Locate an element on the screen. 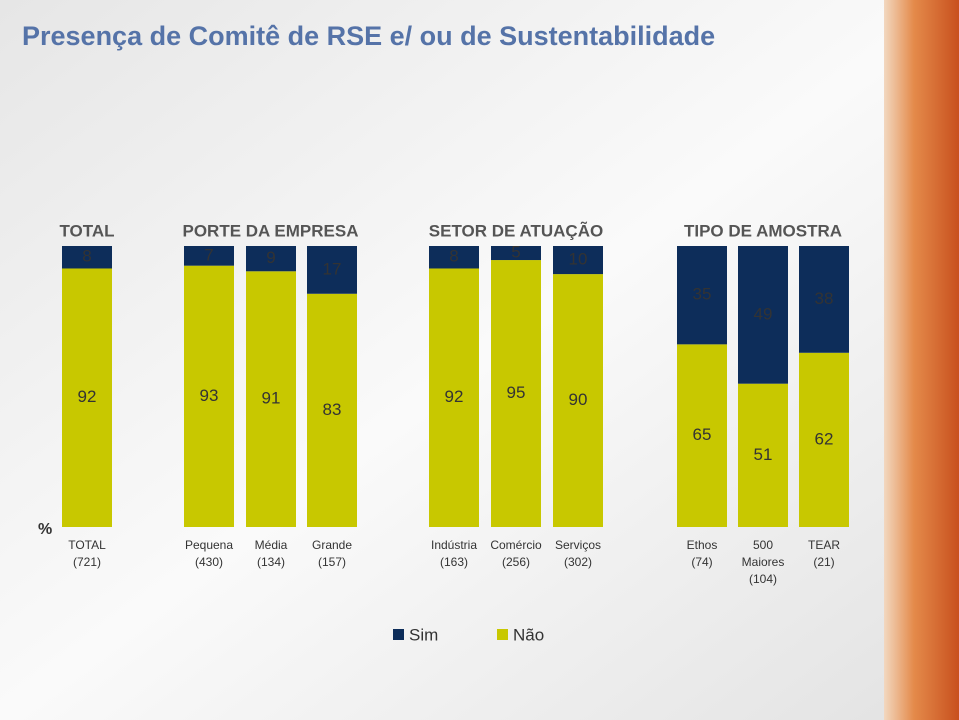 This screenshot has height=720, width=959. data-label: 51 is located at coordinates (763, 454).